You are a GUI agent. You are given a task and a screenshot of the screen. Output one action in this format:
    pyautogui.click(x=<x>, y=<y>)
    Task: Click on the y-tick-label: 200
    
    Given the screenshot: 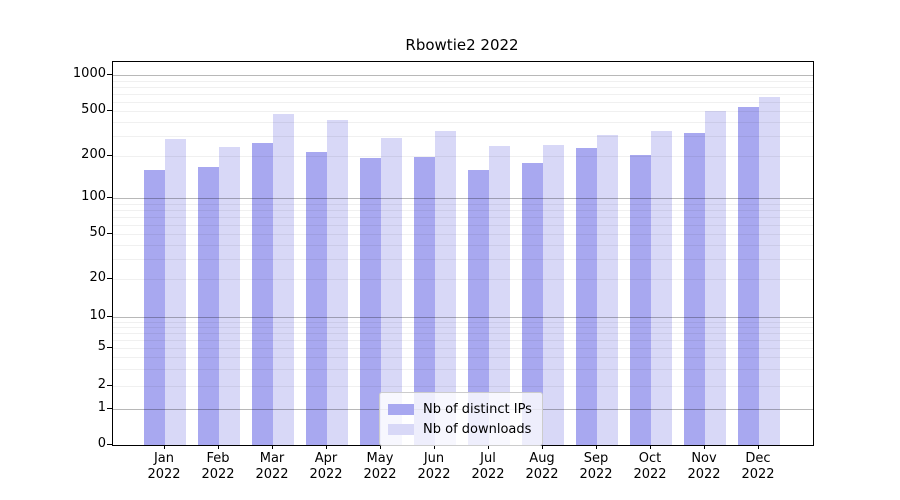 What is the action you would take?
    pyautogui.click(x=93, y=154)
    